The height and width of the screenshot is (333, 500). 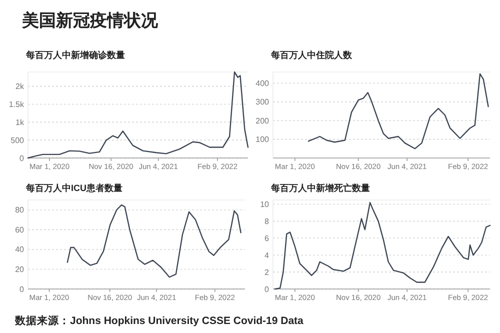 I want to click on y-tick-label: 1k, so click(x=20, y=122).